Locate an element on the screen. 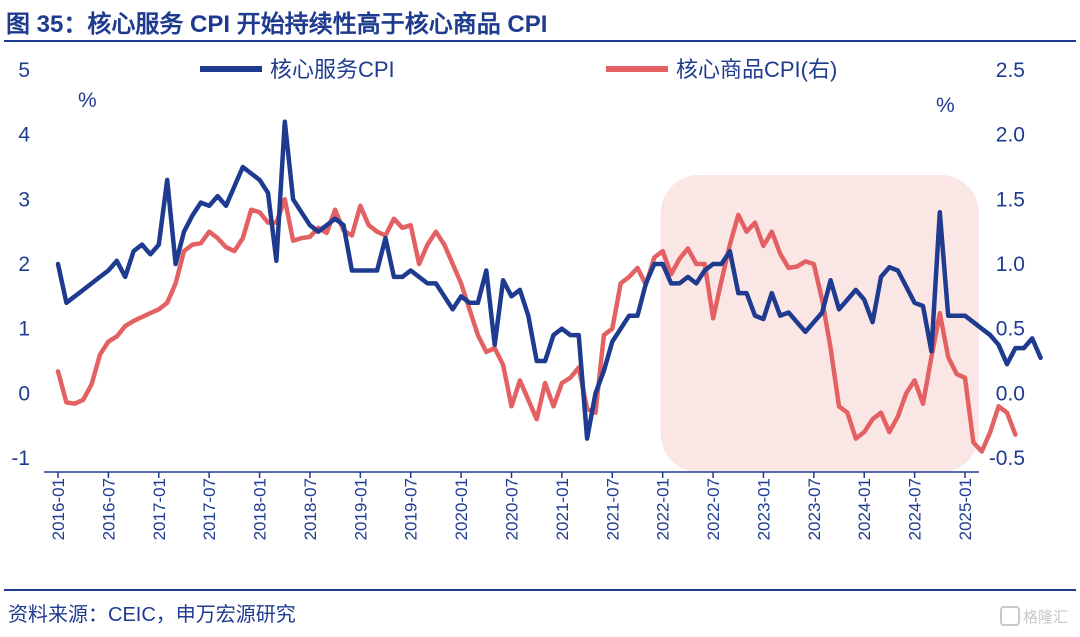 The width and height of the screenshot is (1080, 637). y-left-tick-label: 4 is located at coordinates (24, 135).